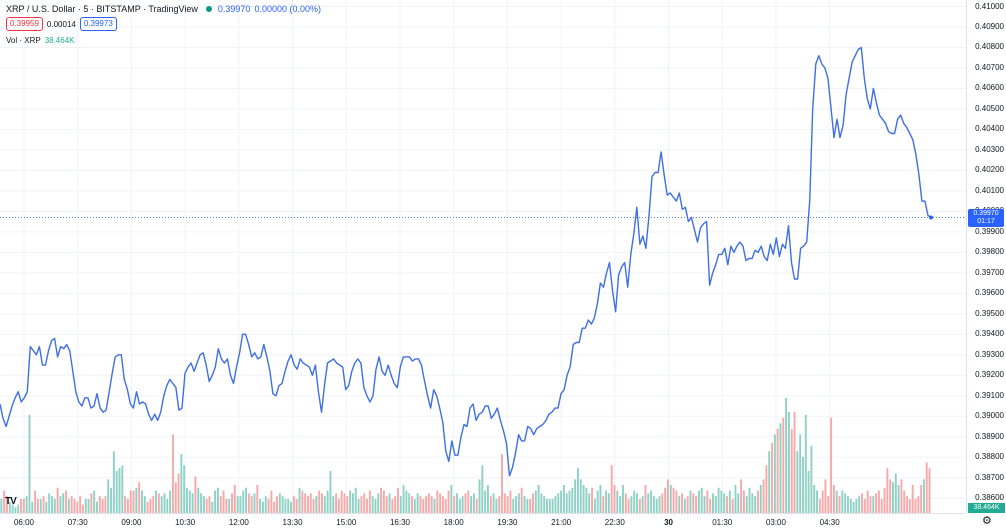 The image size is (1006, 530). I want to click on price-tick-label: 0.39300, so click(989, 354).